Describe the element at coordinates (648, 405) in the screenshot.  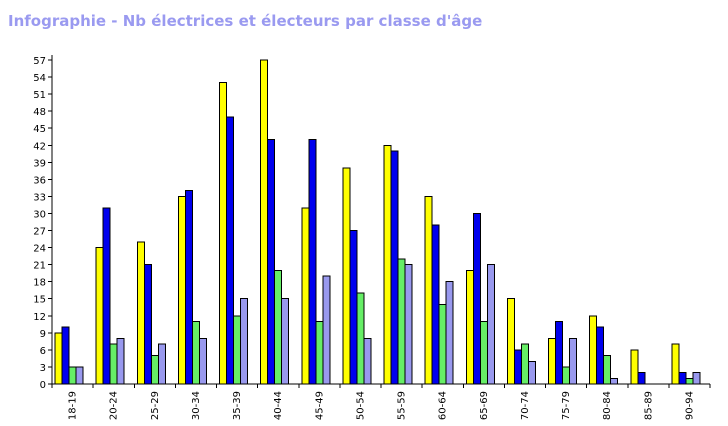
I see `x-tick-label: 85-89` at that location.